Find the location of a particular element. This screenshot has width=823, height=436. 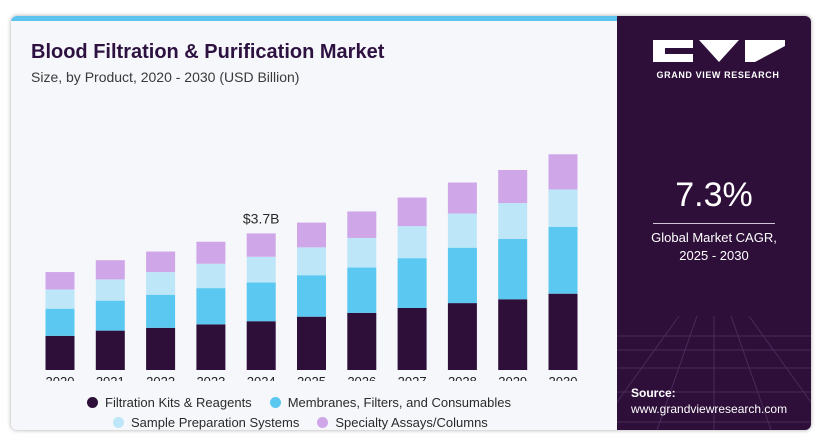

legend-label: Filtration Kits & Reagents is located at coordinates (178, 402).